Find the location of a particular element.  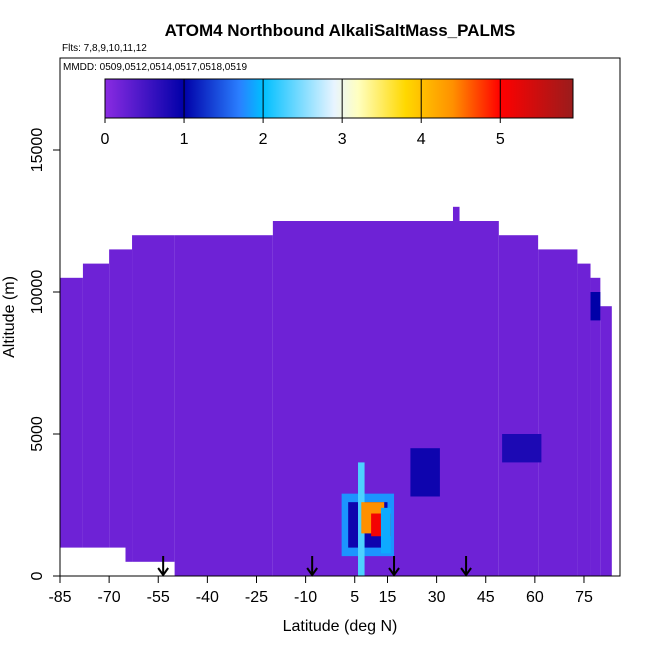

chart-title: ATOM4 Northbound AlkaliSaltMass_PALMS is located at coordinates (340, 30).